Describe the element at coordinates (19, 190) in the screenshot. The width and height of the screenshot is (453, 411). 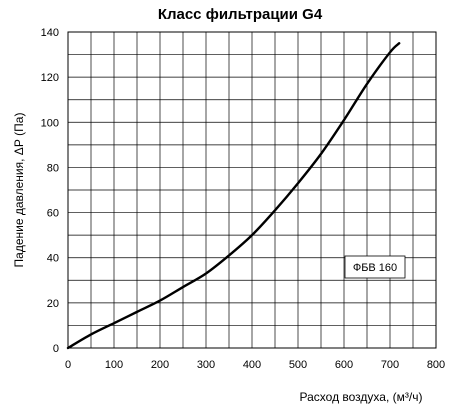
I see `y-axis-label: Падение давления, ΔР (Па)` at that location.